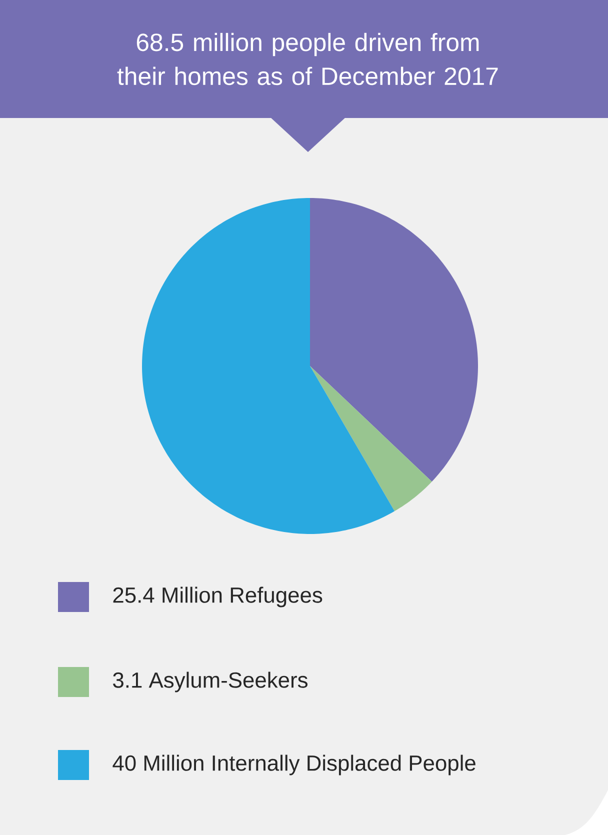 The width and height of the screenshot is (608, 835). What do you see at coordinates (307, 59) in the screenshot?
I see `chart-title: 68.5 million people driven from their homes as of December 2017` at bounding box center [307, 59].